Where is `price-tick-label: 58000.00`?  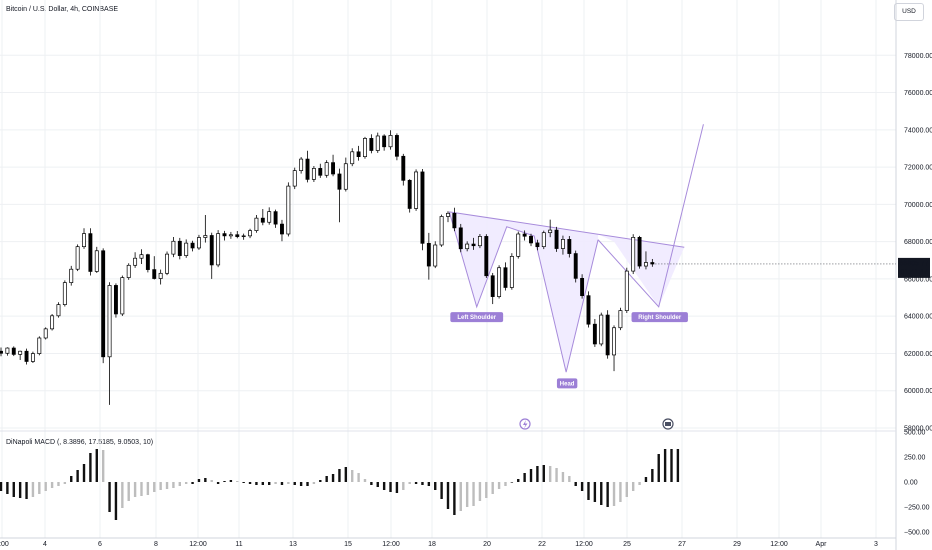
price-tick-label: 58000.00 is located at coordinates (918, 429).